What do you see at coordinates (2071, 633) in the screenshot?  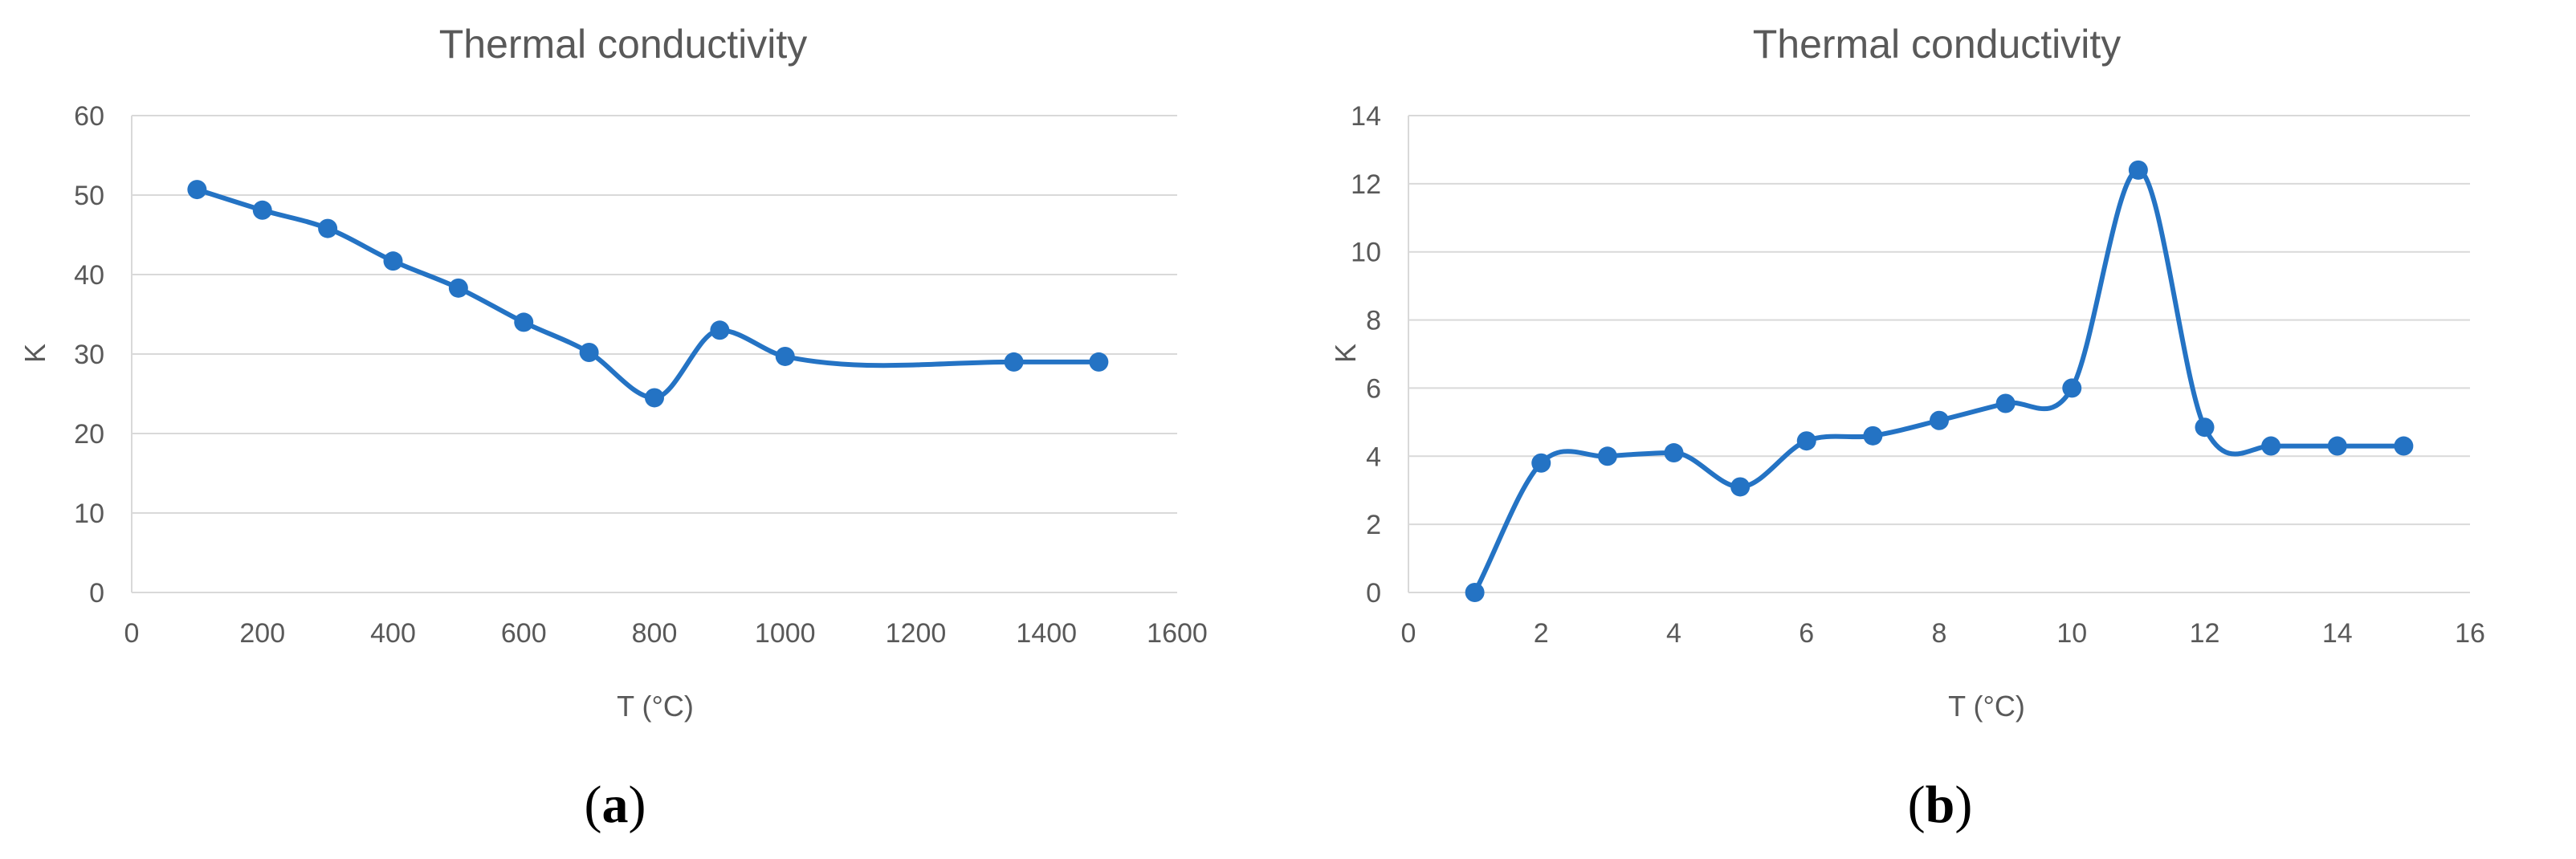 I see `x-tick-label: 10` at bounding box center [2071, 633].